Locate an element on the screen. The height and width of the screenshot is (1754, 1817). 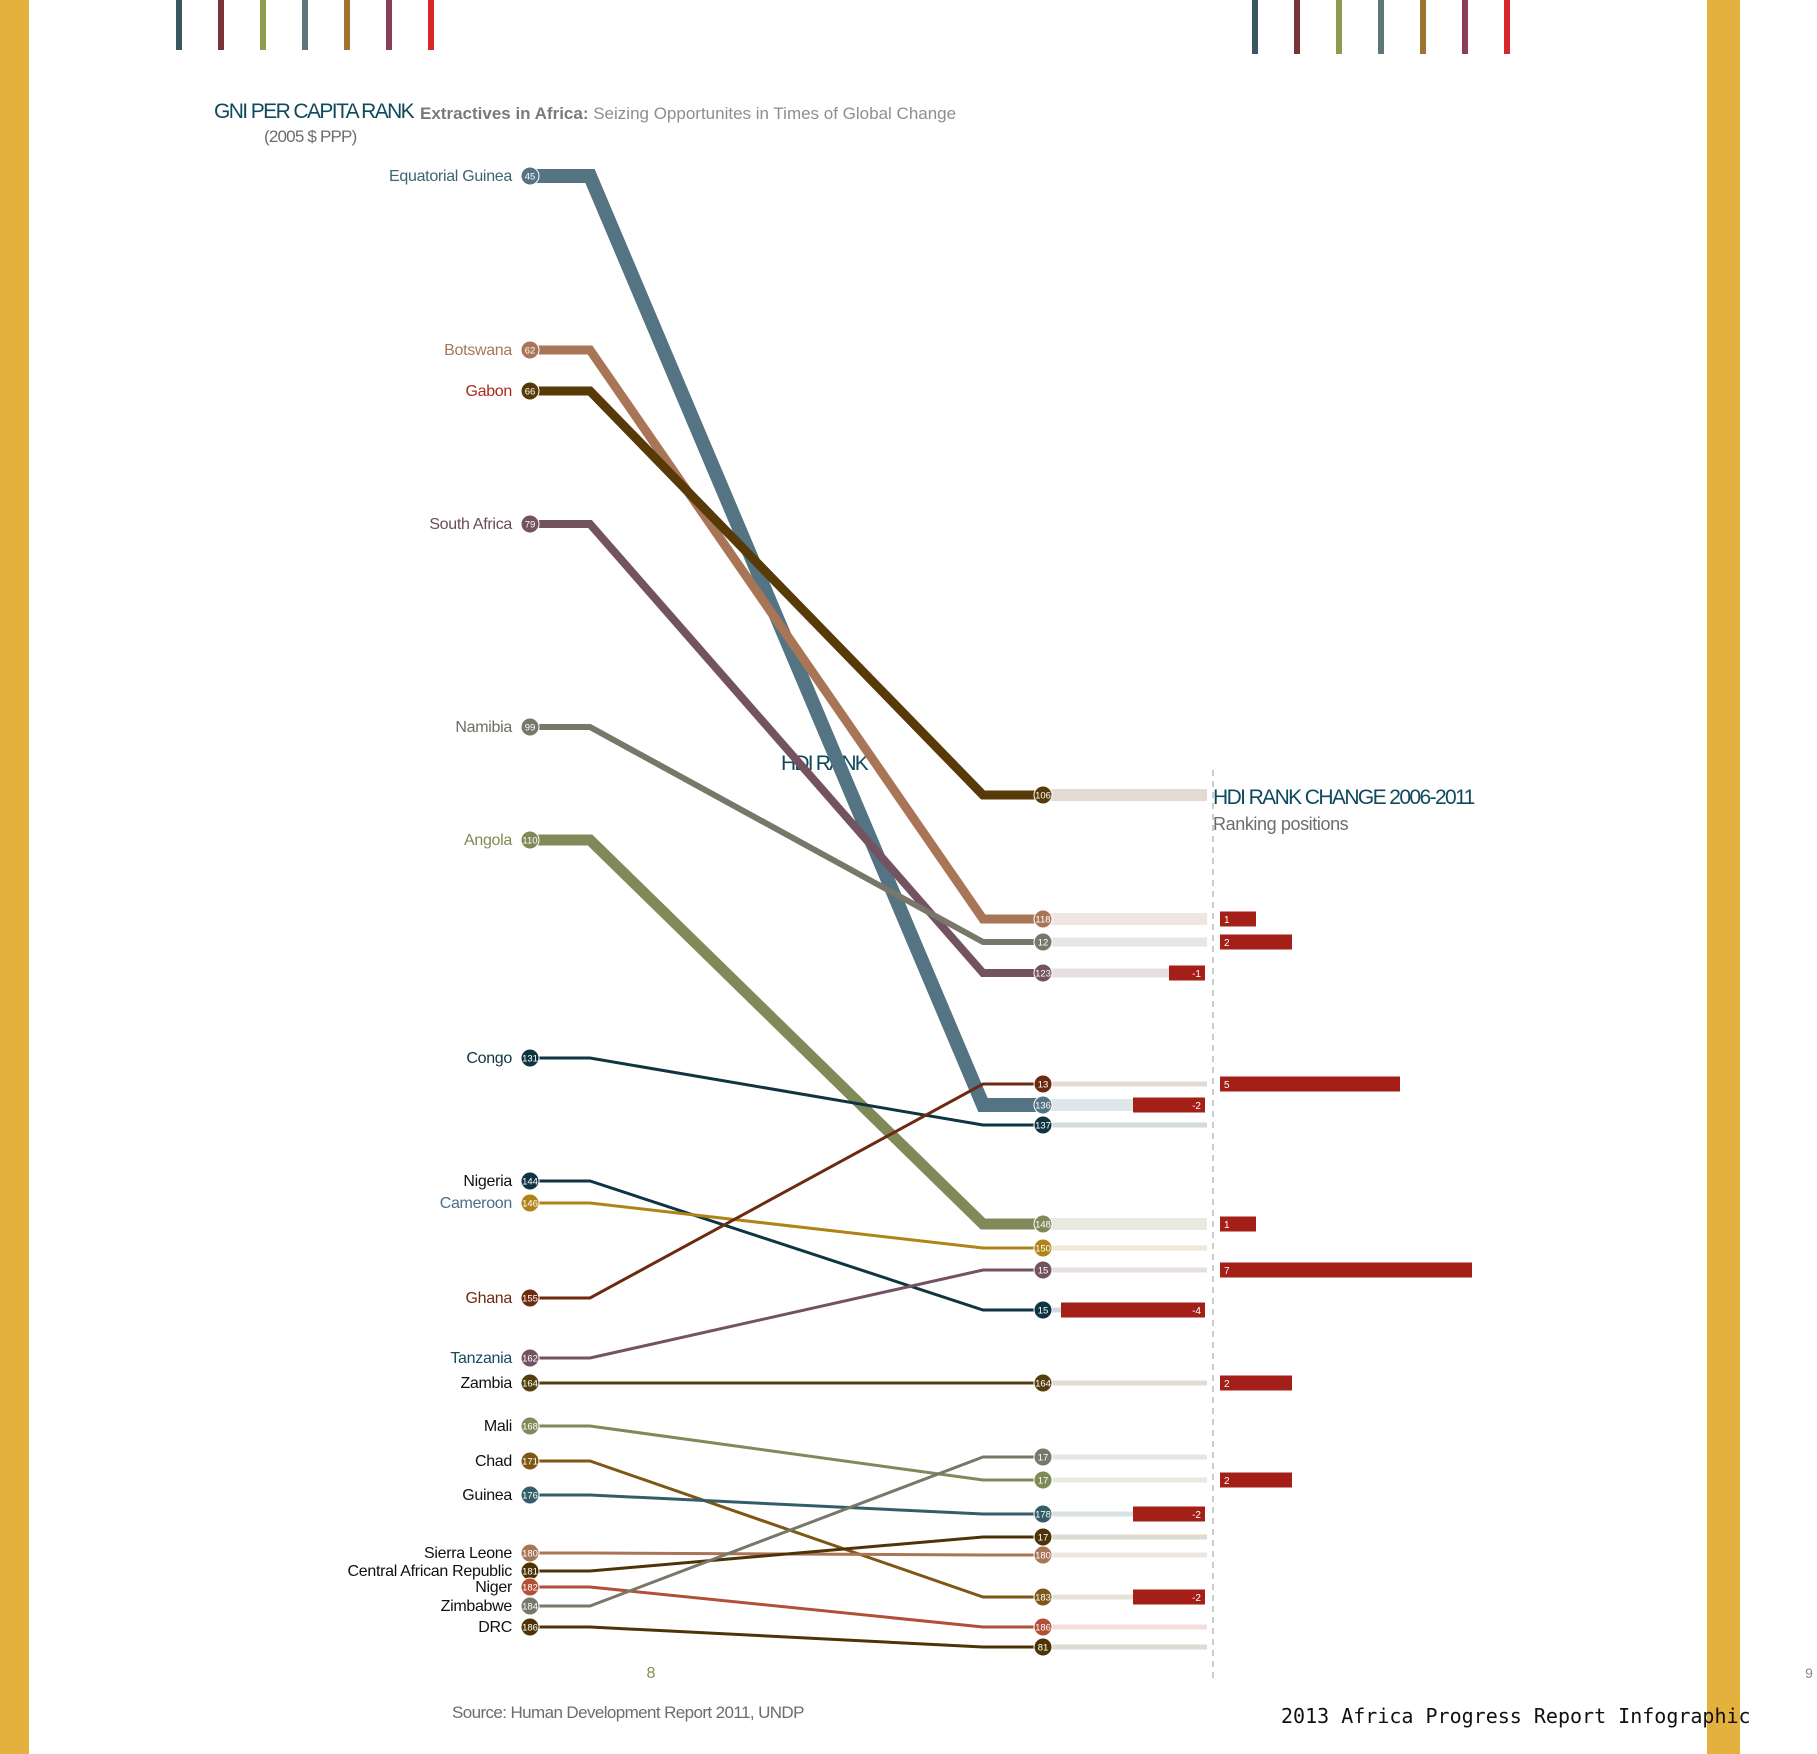
decorative-color-ticks-left is located at coordinates (305, 25).